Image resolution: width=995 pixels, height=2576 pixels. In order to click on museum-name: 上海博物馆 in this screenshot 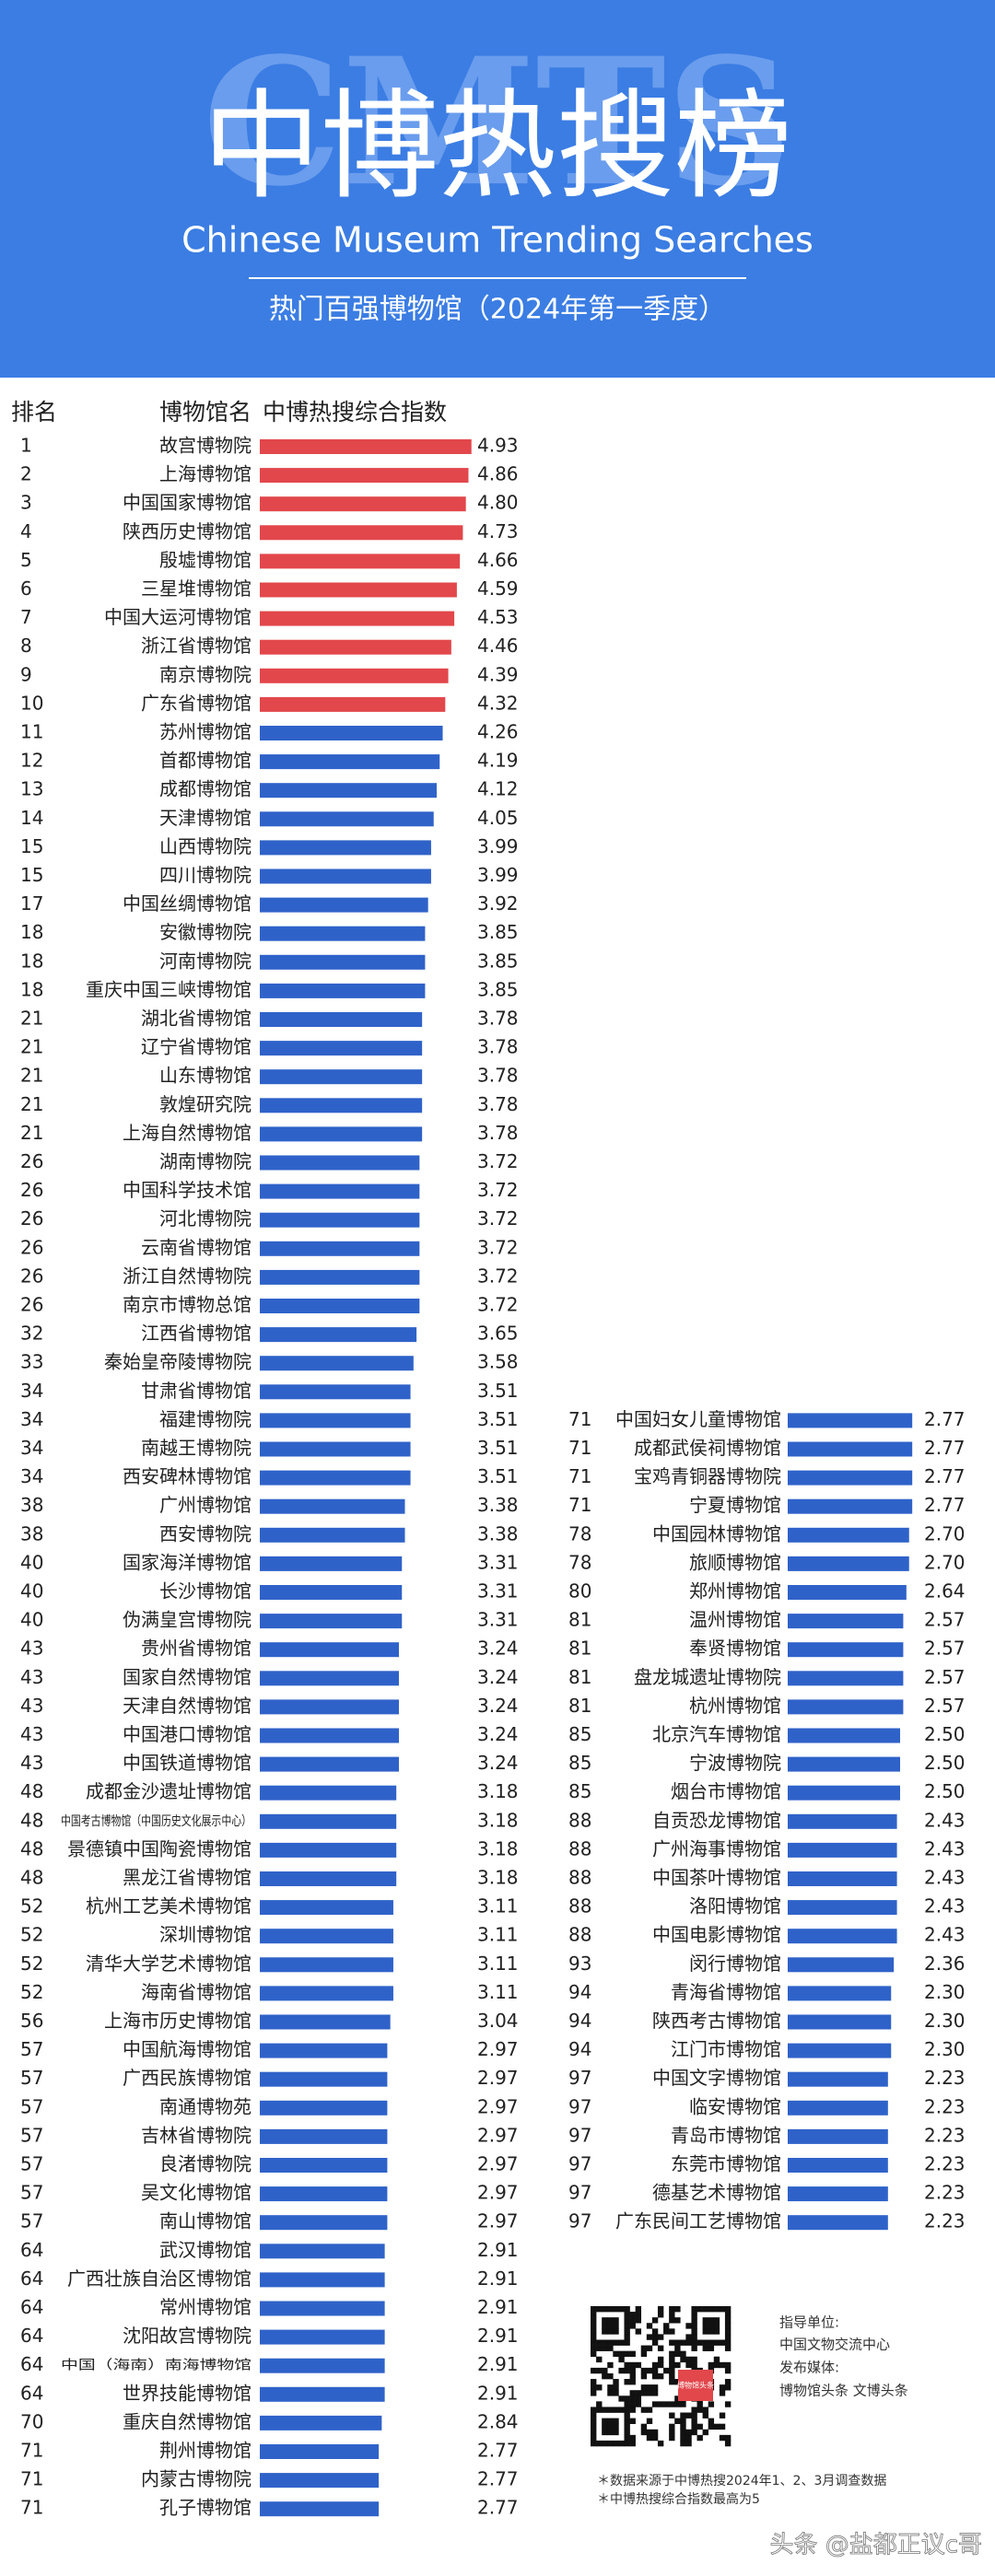, I will do `click(205, 474)`.